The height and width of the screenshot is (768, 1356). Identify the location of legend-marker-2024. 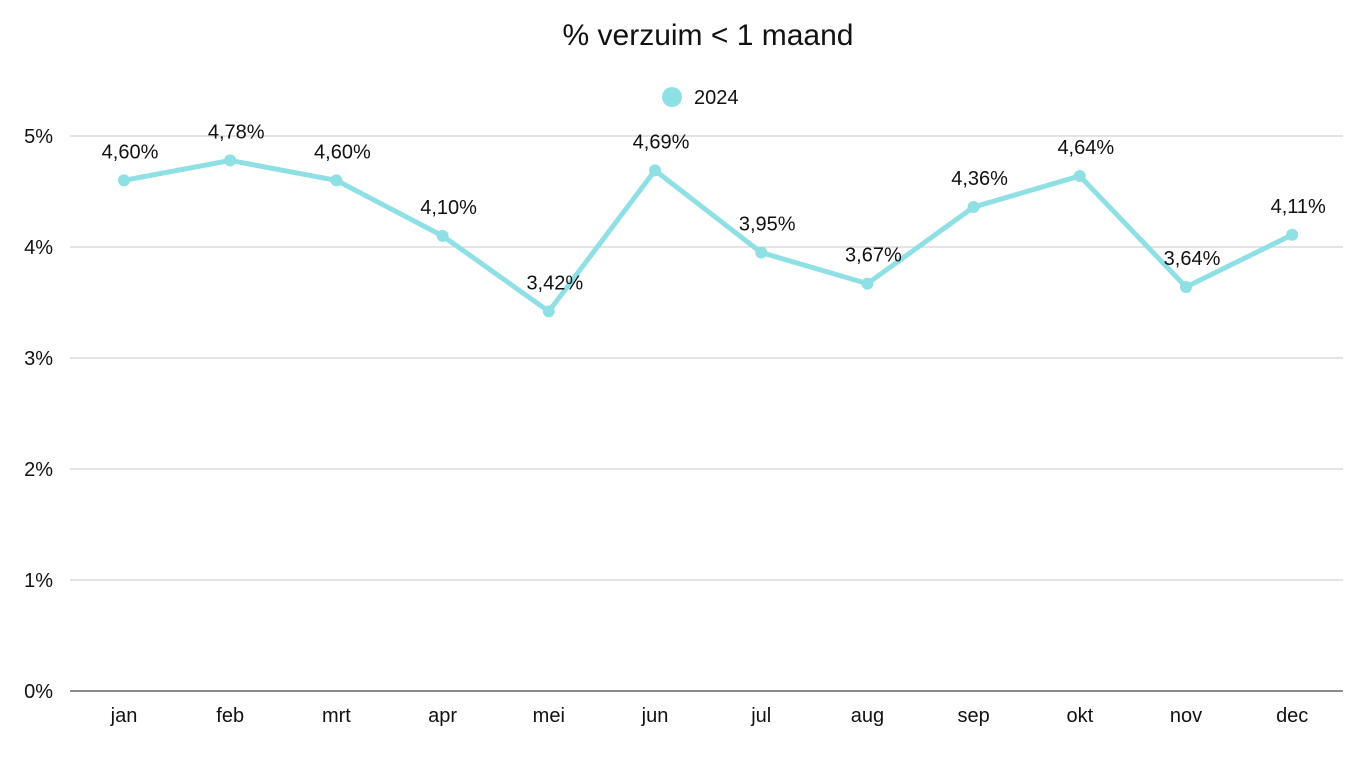
(672, 97).